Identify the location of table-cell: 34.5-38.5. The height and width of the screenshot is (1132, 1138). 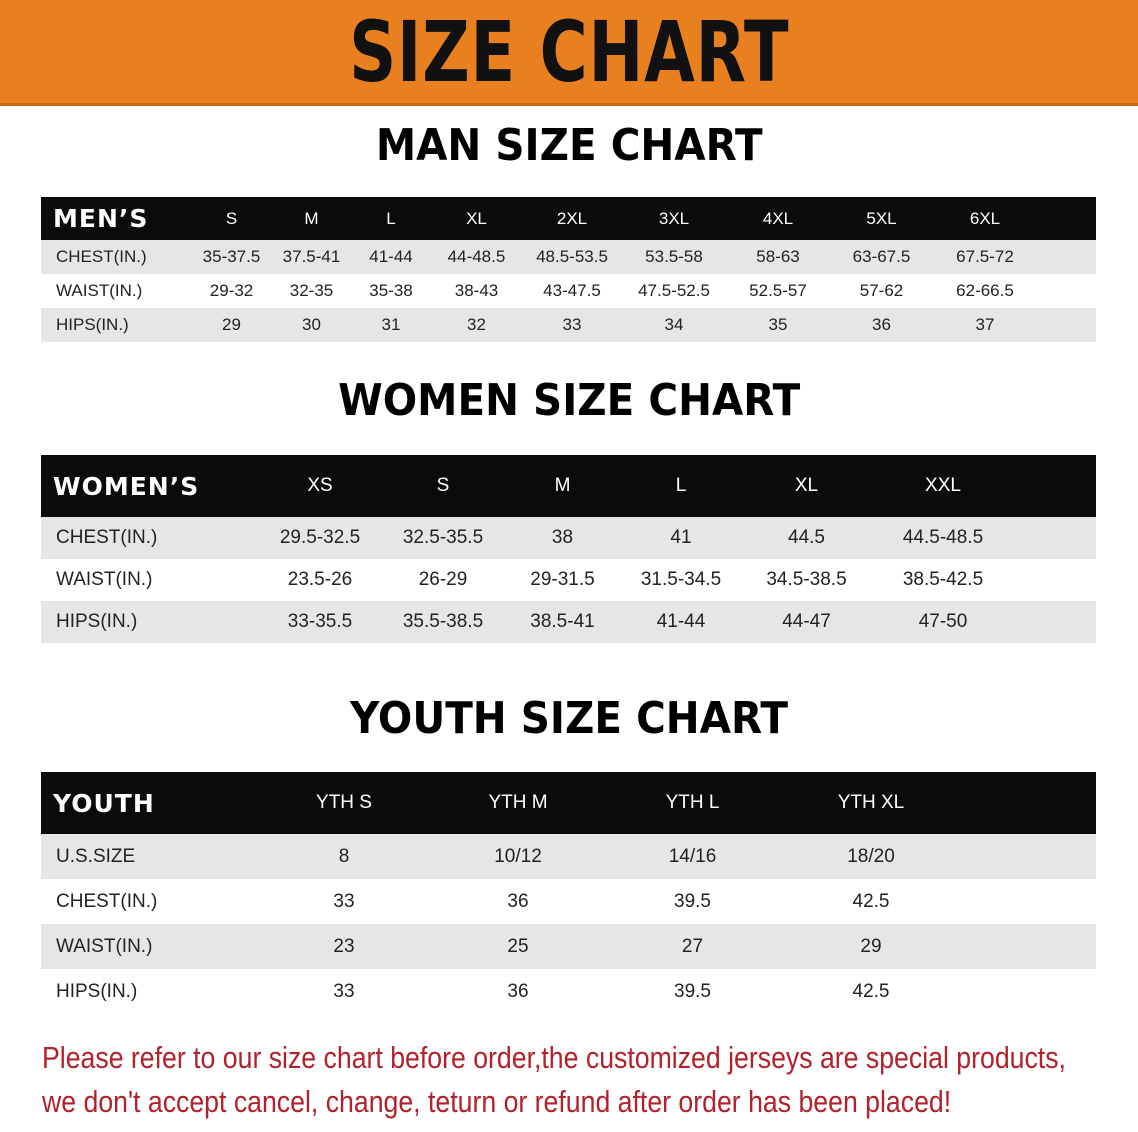
(806, 579).